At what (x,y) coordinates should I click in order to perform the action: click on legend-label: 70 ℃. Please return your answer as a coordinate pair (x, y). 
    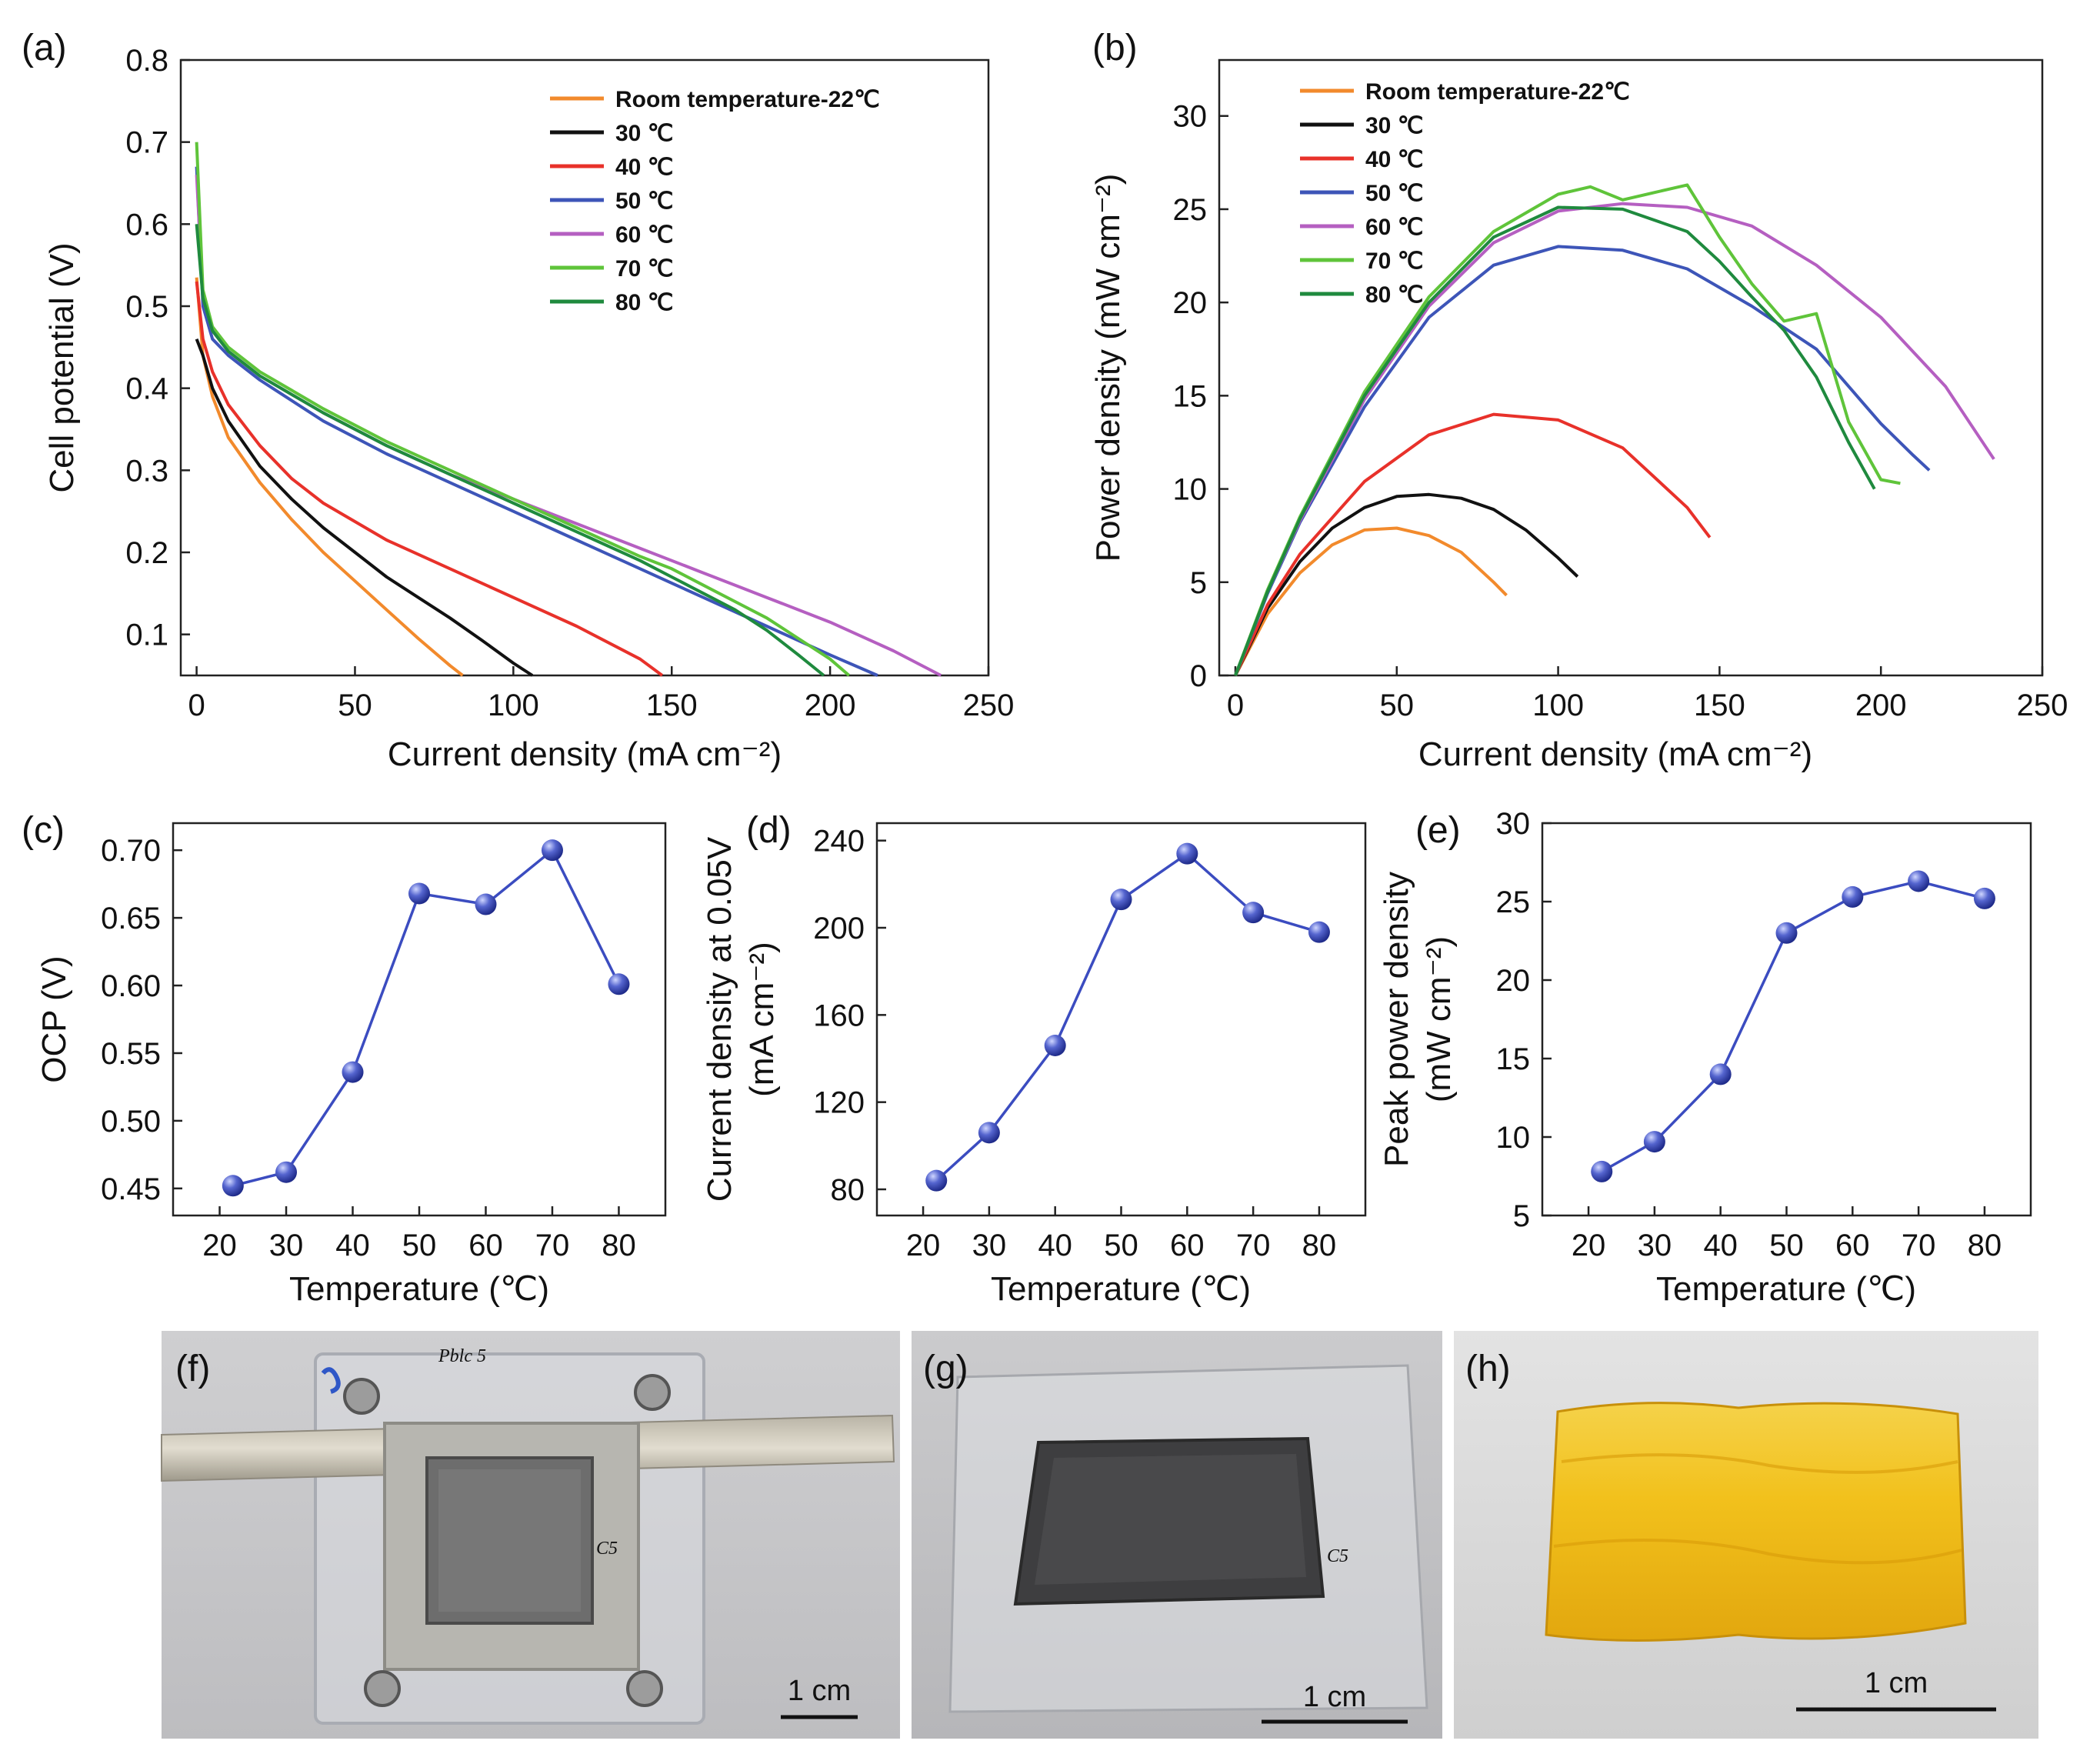
    Looking at the image, I should click on (1394, 261).